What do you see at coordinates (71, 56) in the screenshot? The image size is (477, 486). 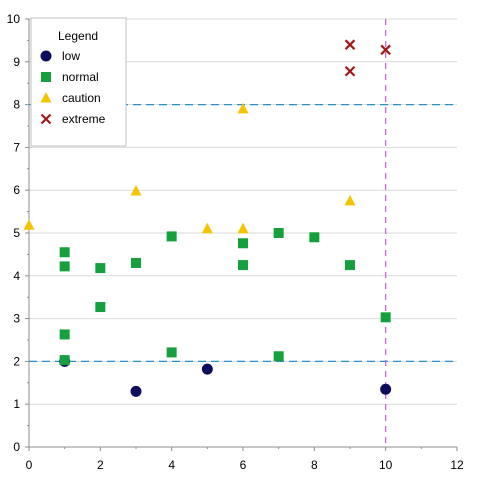 I see `legend-label-low: low` at bounding box center [71, 56].